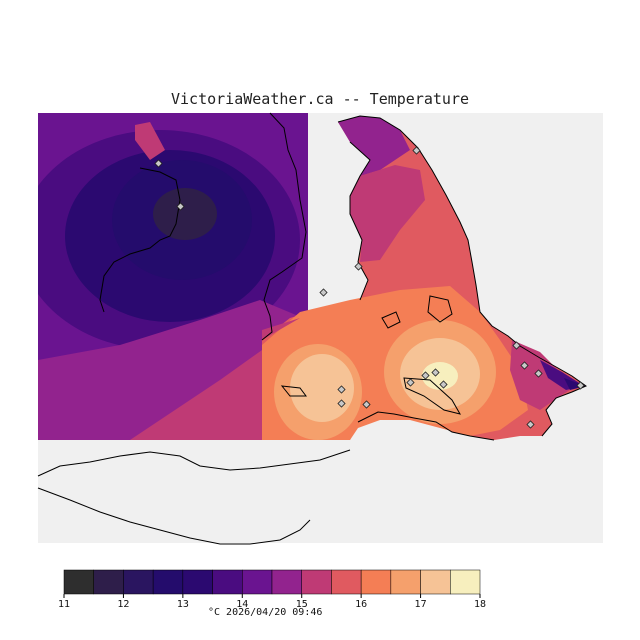  I want to click on legend-tick-label: 15, so click(302, 604).